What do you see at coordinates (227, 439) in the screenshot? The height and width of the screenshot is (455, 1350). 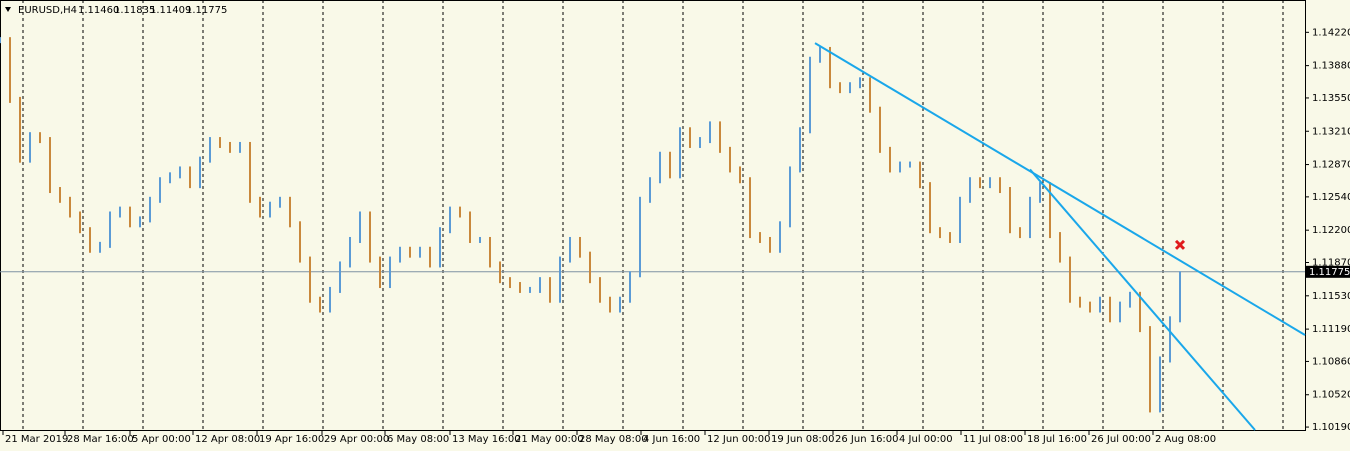 I see `x-tick-label: 12 Apr 08:00` at bounding box center [227, 439].